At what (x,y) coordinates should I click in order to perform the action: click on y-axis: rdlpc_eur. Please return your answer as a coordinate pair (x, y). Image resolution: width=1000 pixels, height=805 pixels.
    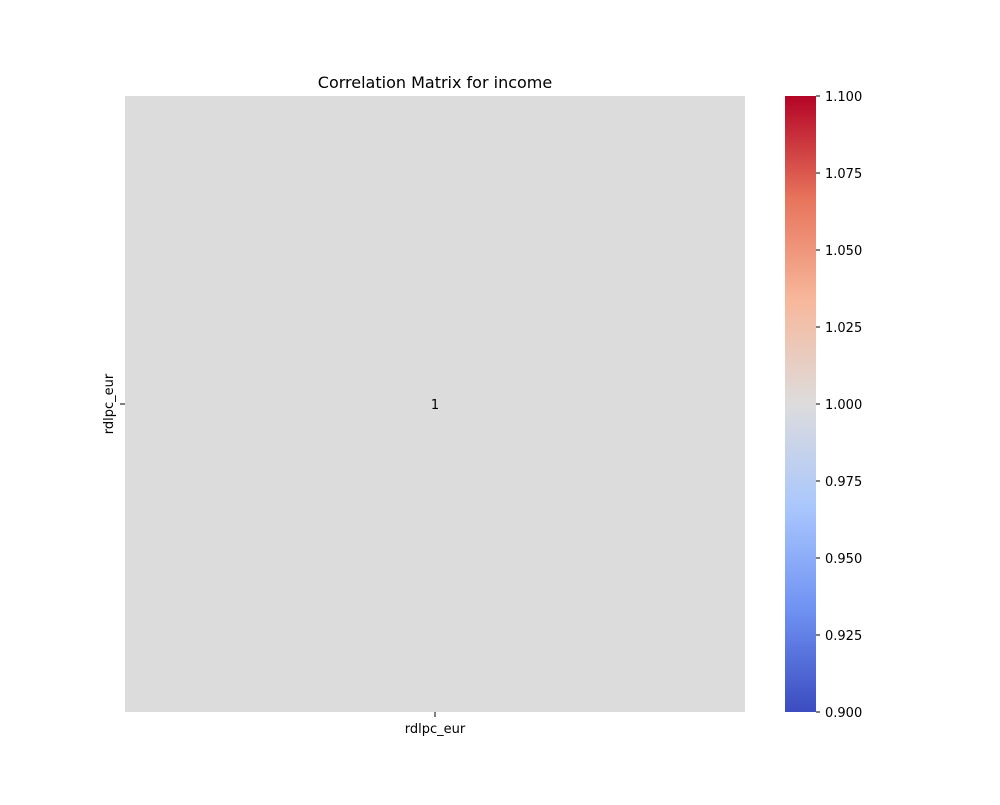
    Looking at the image, I should click on (113, 403).